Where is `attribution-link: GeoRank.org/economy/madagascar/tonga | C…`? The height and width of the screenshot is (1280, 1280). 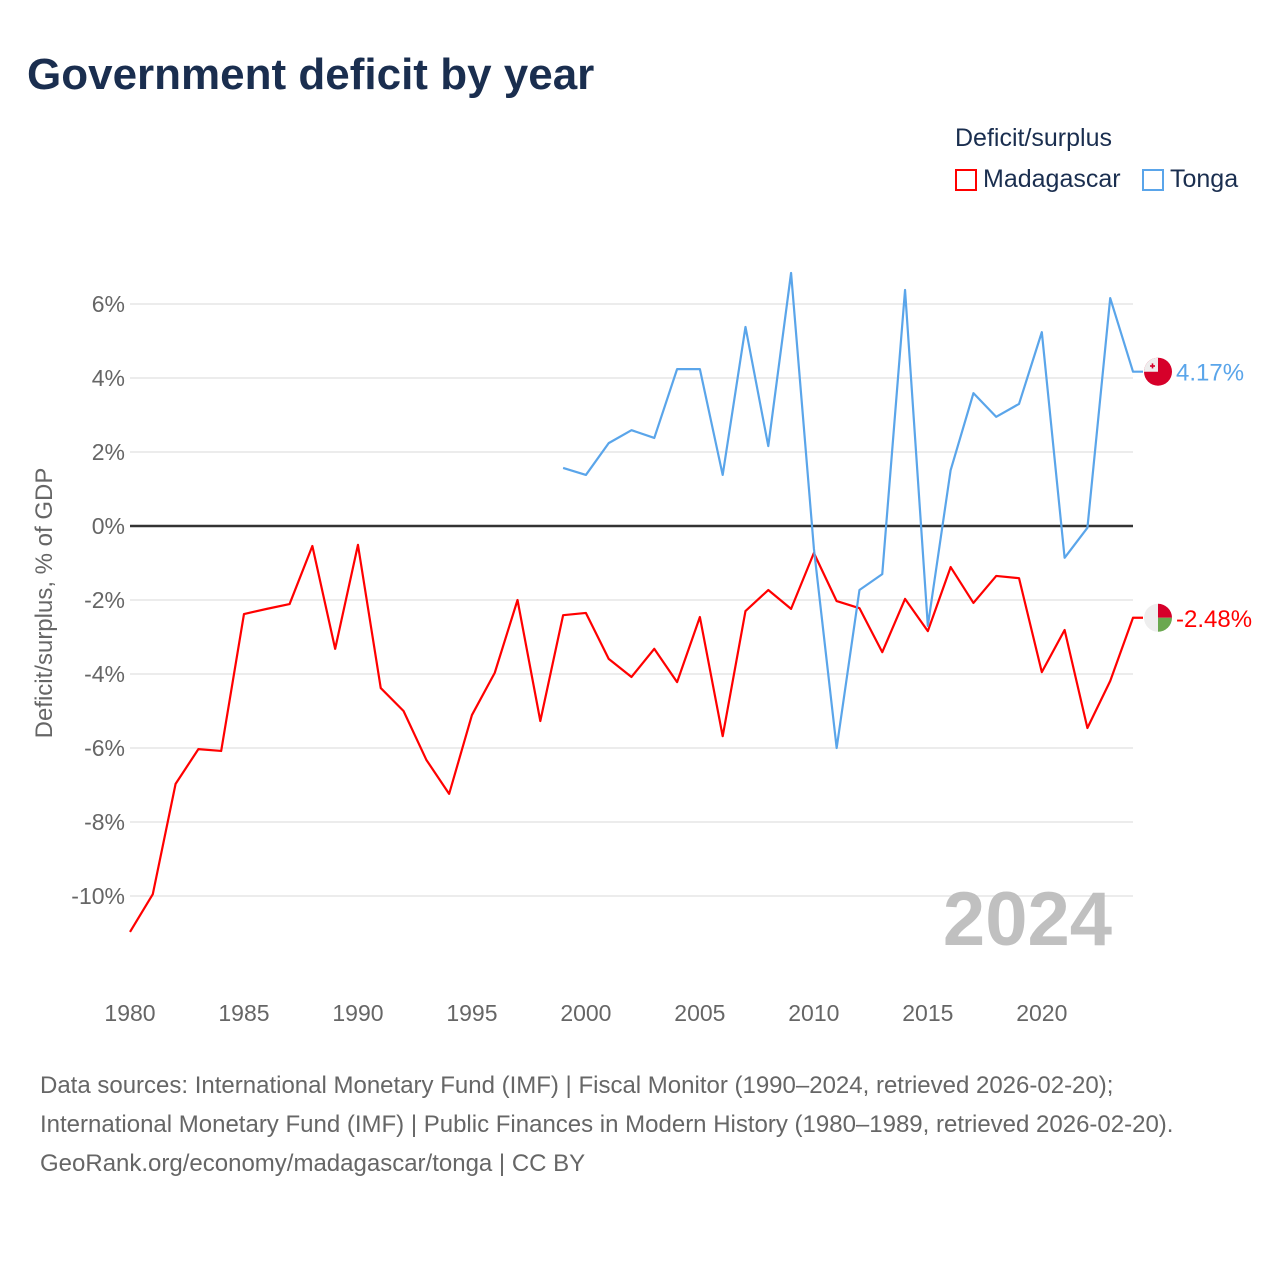
attribution-link: GeoRank.org/economy/madagascar/tonga | C… is located at coordinates (313, 1163).